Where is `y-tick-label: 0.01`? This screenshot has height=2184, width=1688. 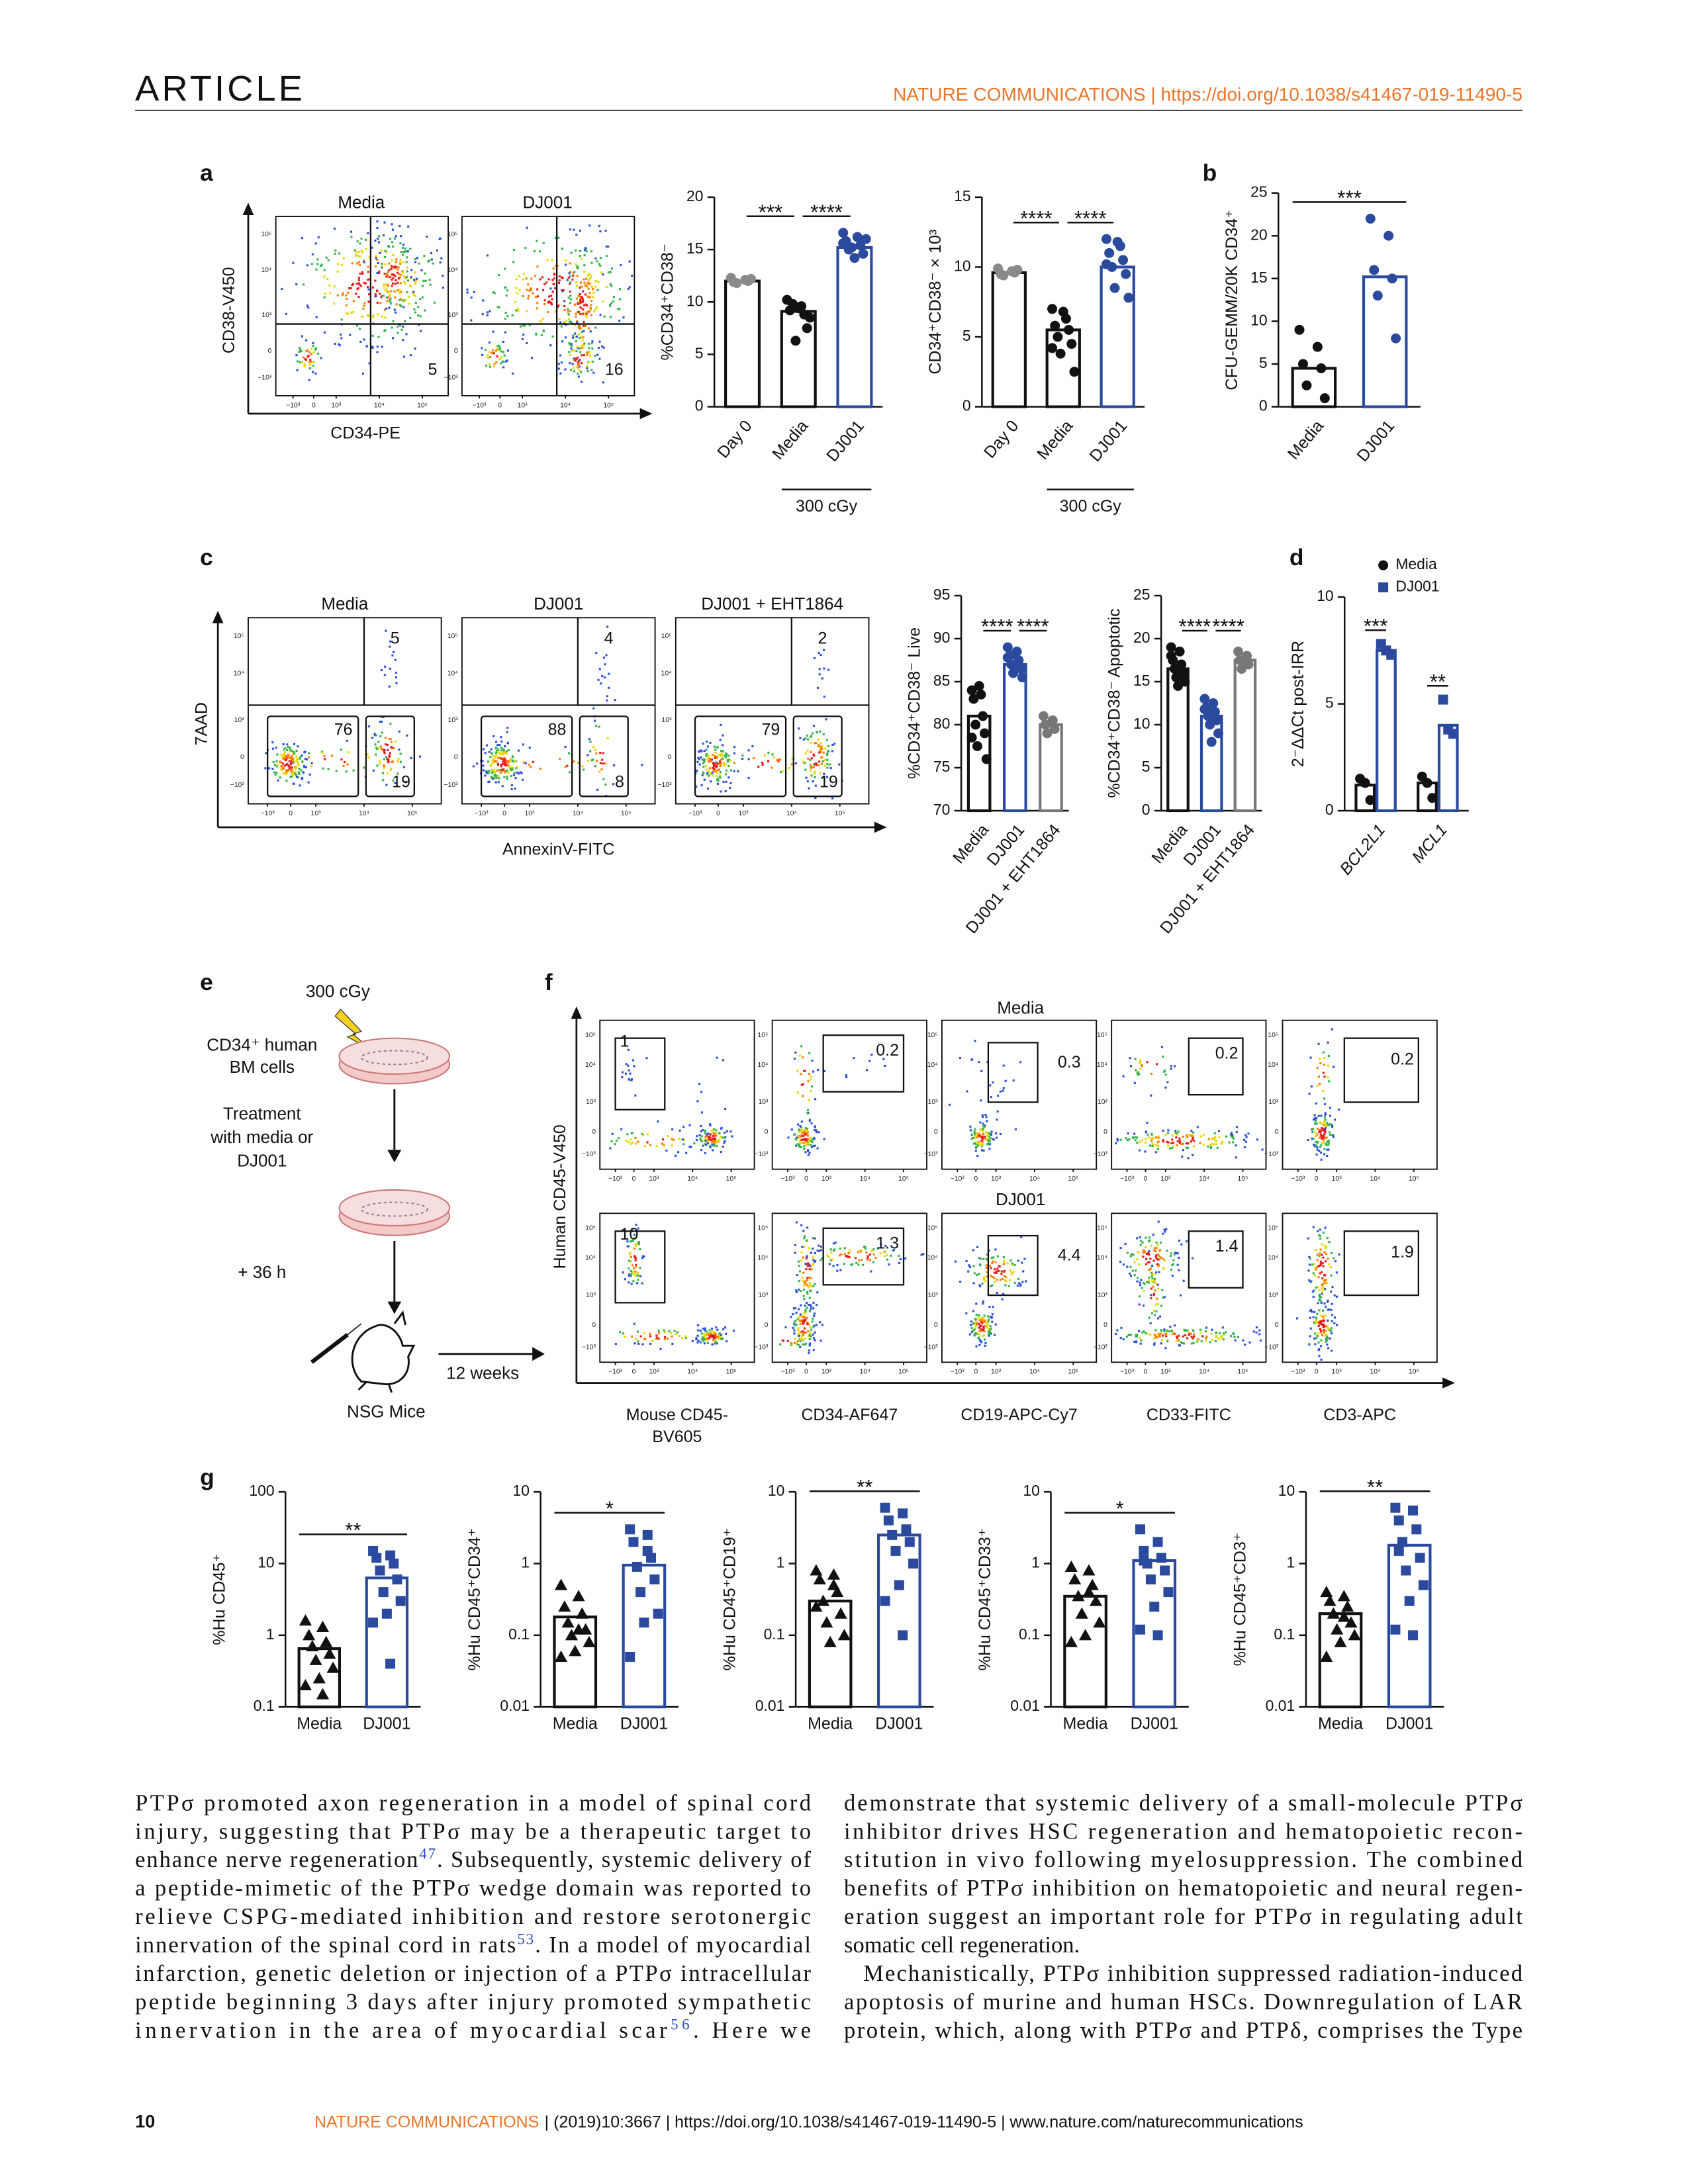 y-tick-label: 0.01 is located at coordinates (1025, 1706).